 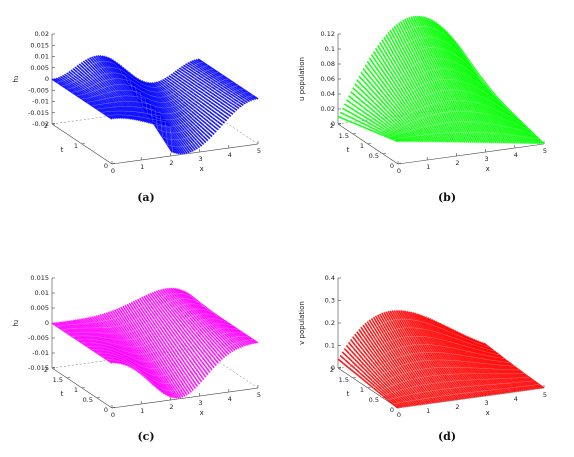 What do you see at coordinates (40, 124) in the screenshot?
I see `z-tick-label: -0.02` at bounding box center [40, 124].